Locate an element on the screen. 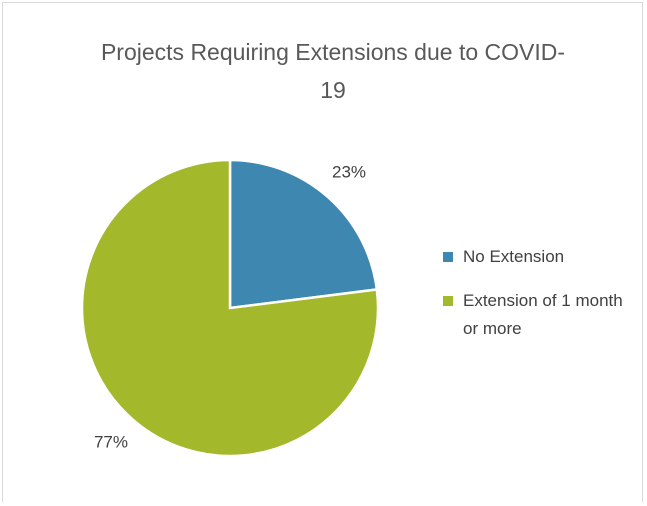 Image resolution: width=647 pixels, height=506 pixels. pie-slice is located at coordinates (303, 234).